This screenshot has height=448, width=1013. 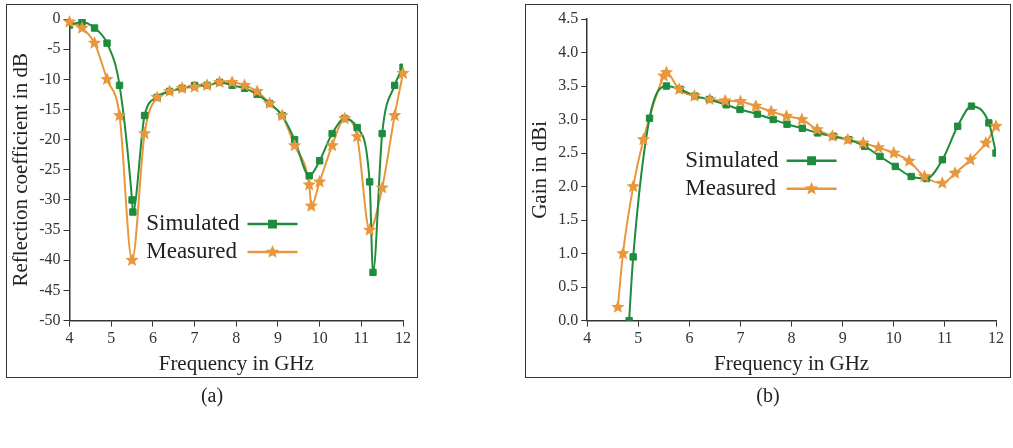 I want to click on y-tick-label: -15, so click(x=50, y=108).